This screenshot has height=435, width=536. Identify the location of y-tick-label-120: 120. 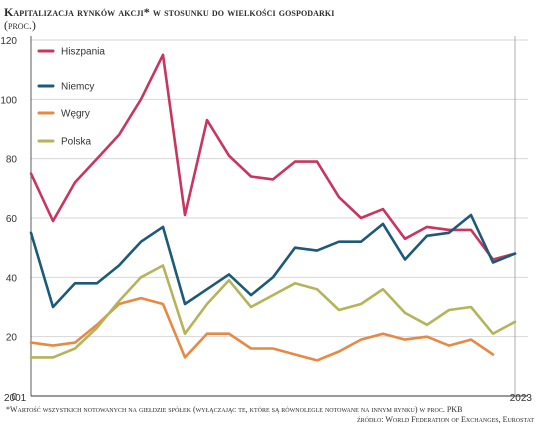
(8, 41).